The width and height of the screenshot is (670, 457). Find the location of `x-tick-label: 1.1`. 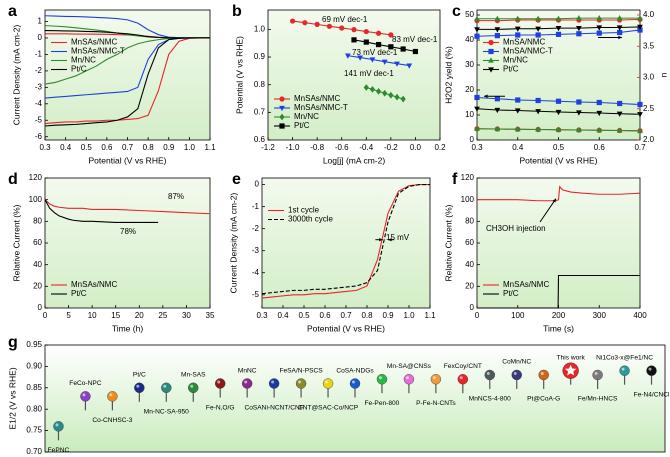

x-tick-label: 1.1 is located at coordinates (210, 147).